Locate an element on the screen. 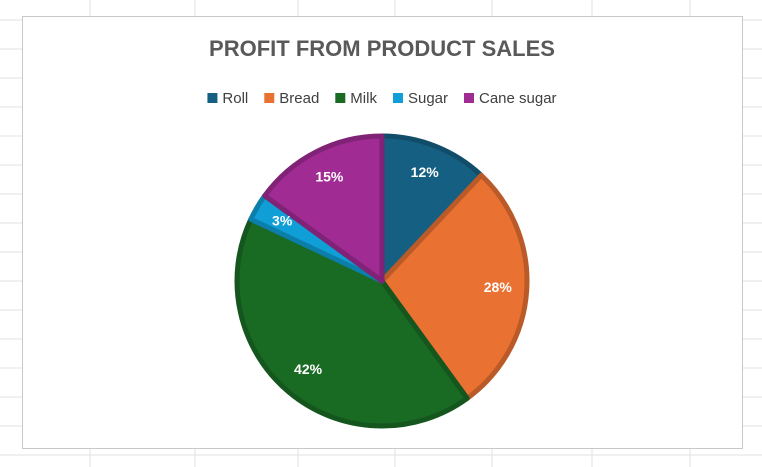 The image size is (762, 467). data-label: 15% is located at coordinates (329, 176).